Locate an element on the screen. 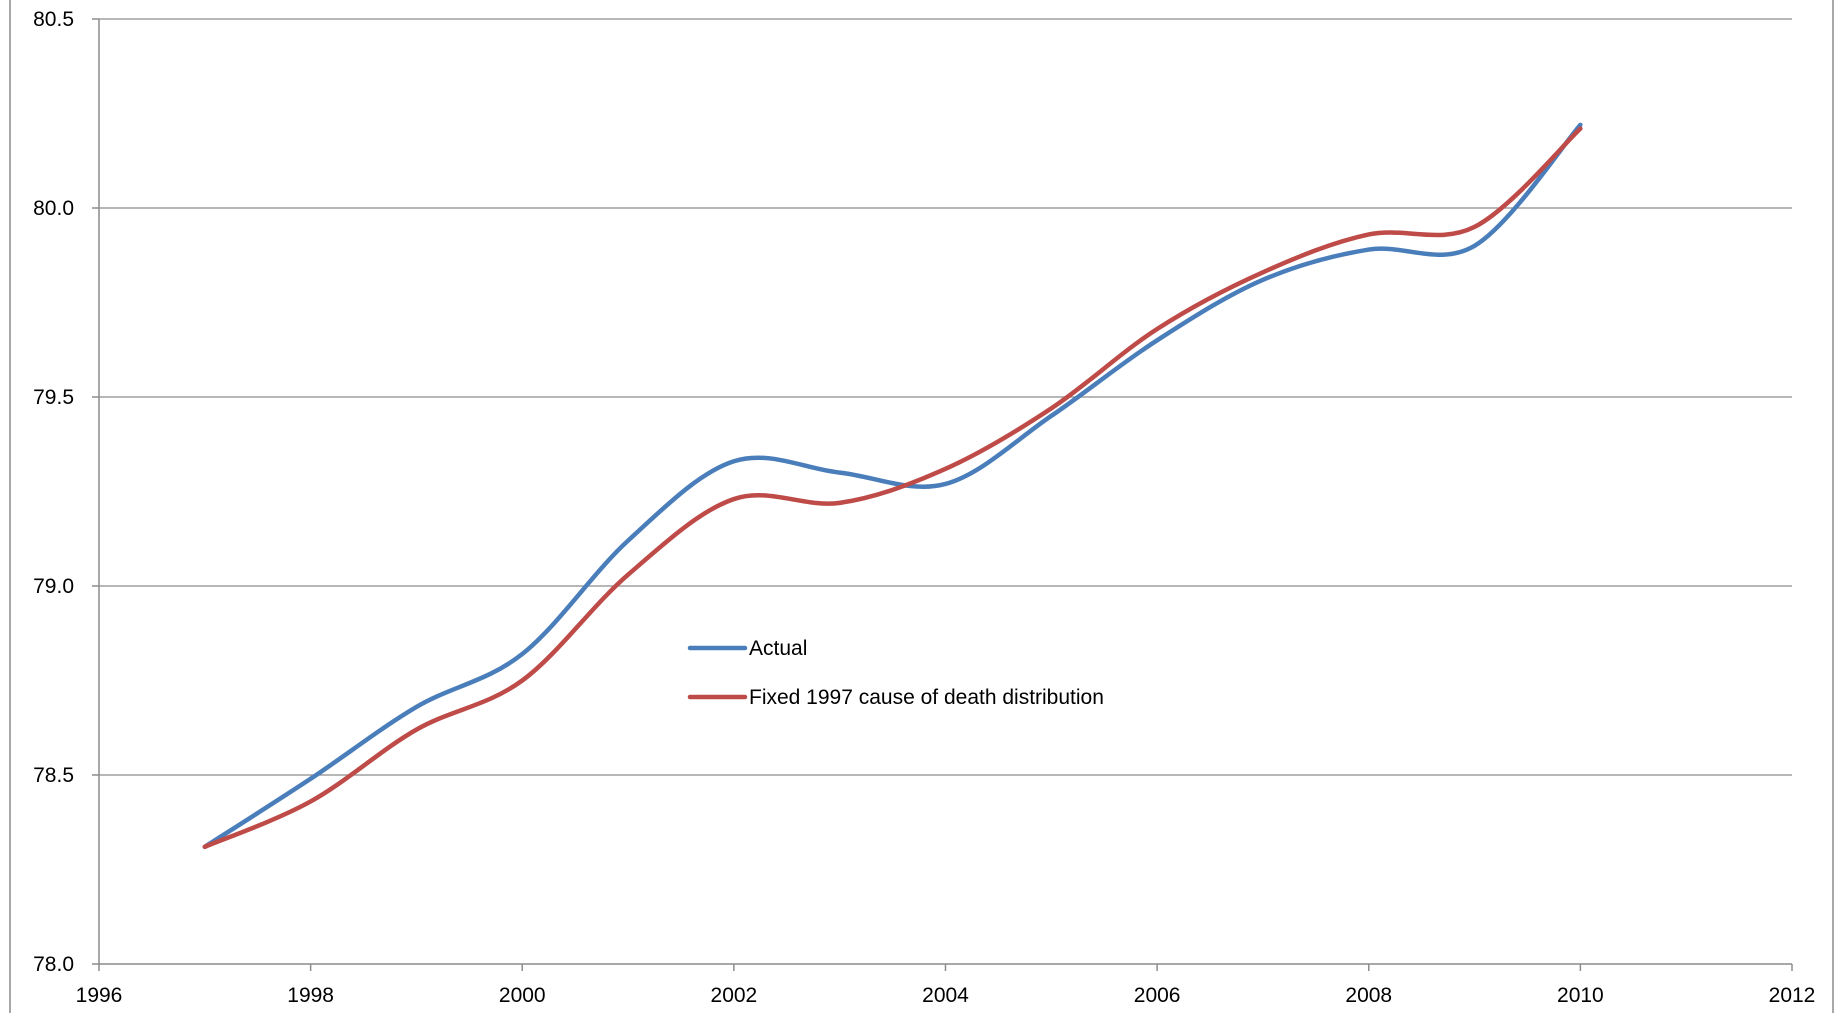 This screenshot has width=1843, height=1013. y-axis-ticks: 78.0 78.5 79.0 79.5 80.0 80.5 is located at coordinates (66, 492).